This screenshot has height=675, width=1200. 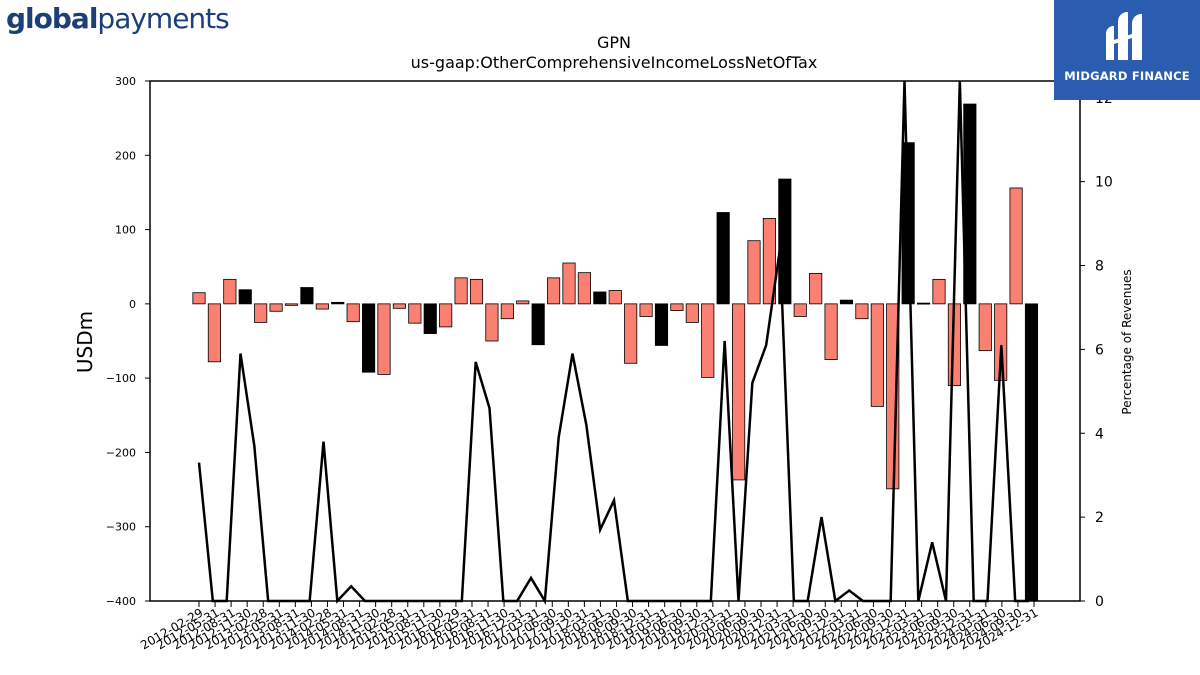 What do you see at coordinates (121, 452) in the screenshot?
I see `y-tick-label: −200` at bounding box center [121, 452].